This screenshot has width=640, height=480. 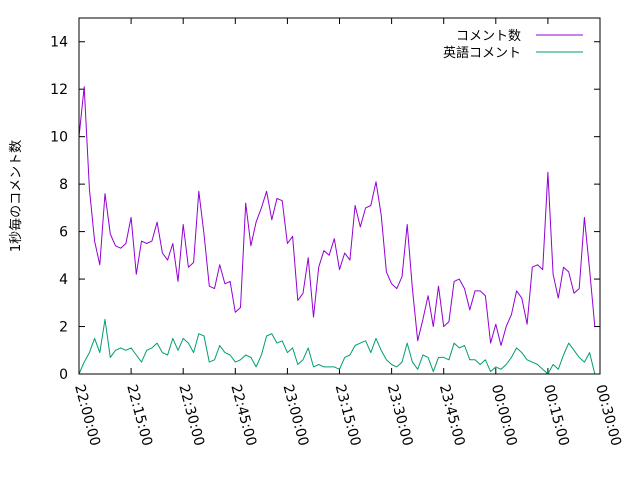 I want to click on x-tick-label: 23:45:00, so click(x=452, y=415).